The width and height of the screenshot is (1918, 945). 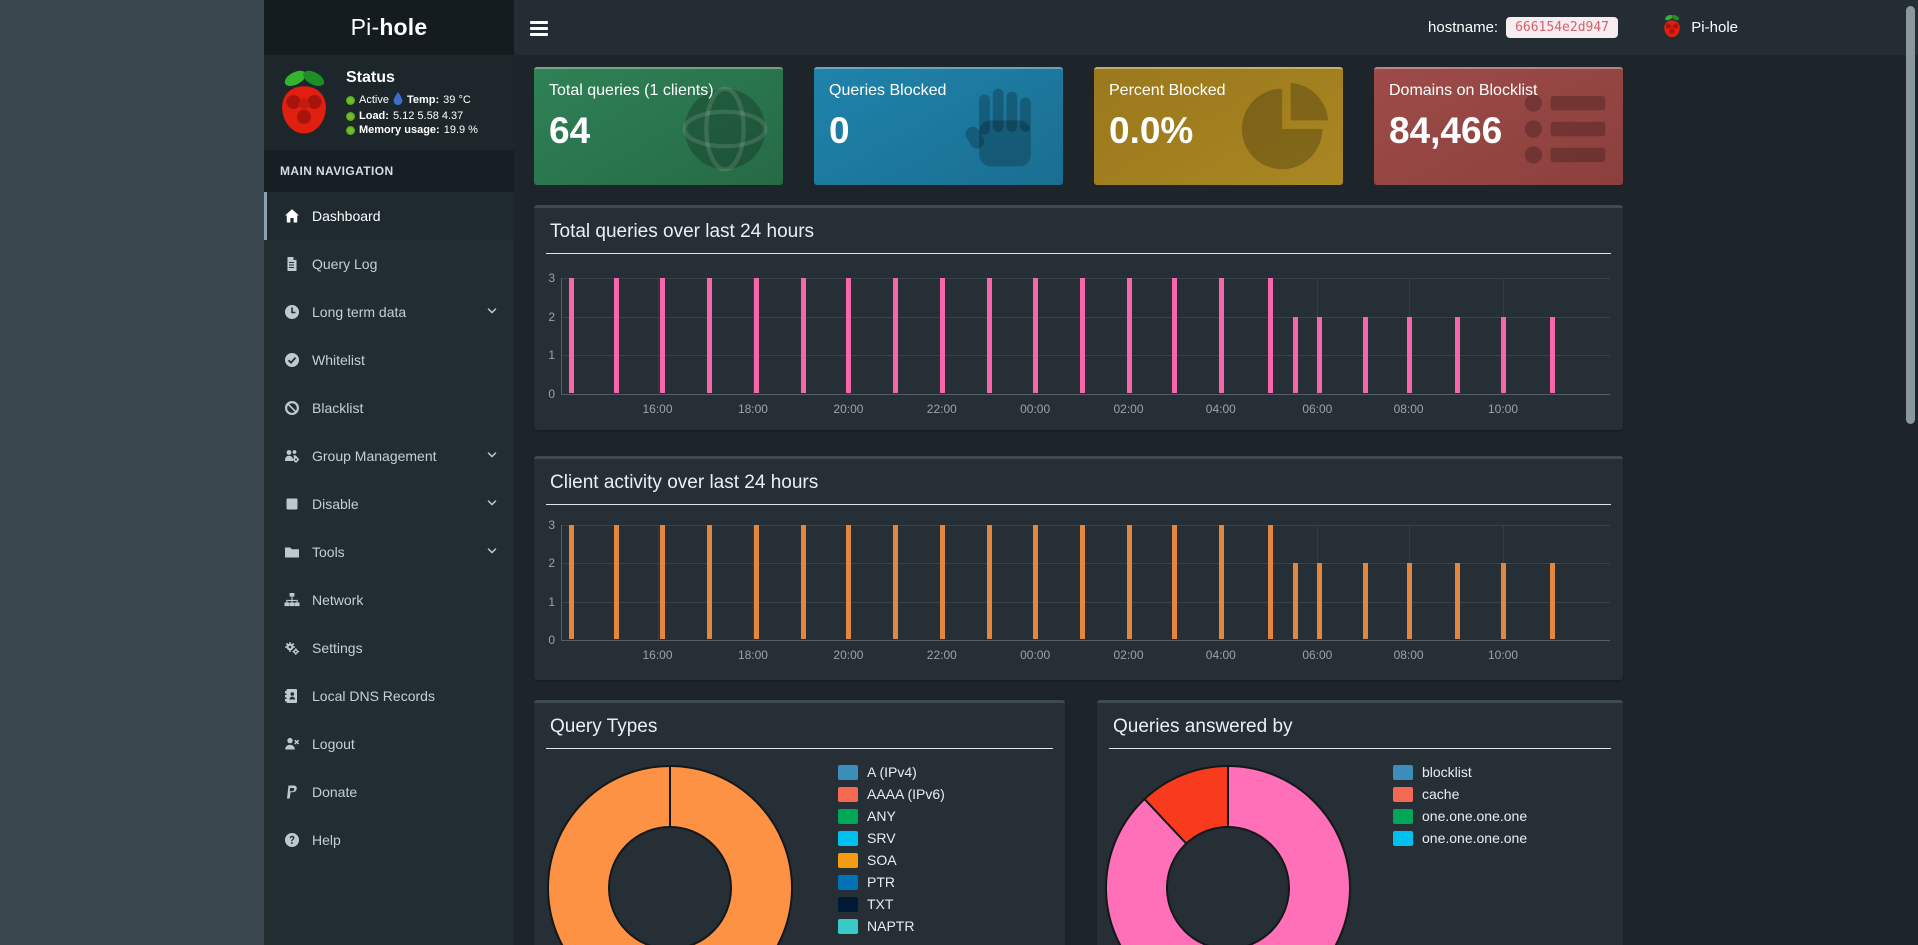 I want to click on card-title: Percent Blocked, so click(x=1167, y=90).